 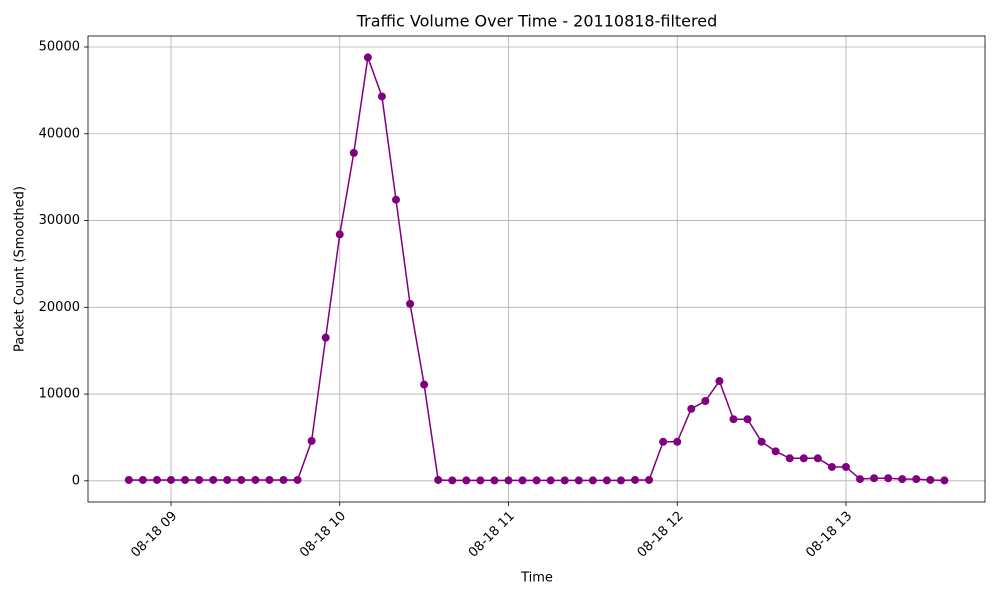 I want to click on y-tick-label: 20000, so click(x=59, y=307).